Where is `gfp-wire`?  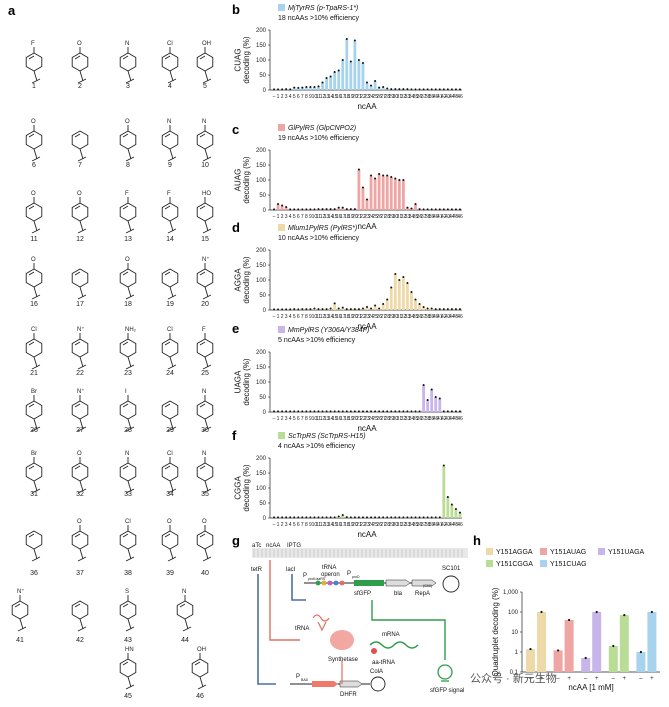
gfp-wire is located at coordinates (408, 630).